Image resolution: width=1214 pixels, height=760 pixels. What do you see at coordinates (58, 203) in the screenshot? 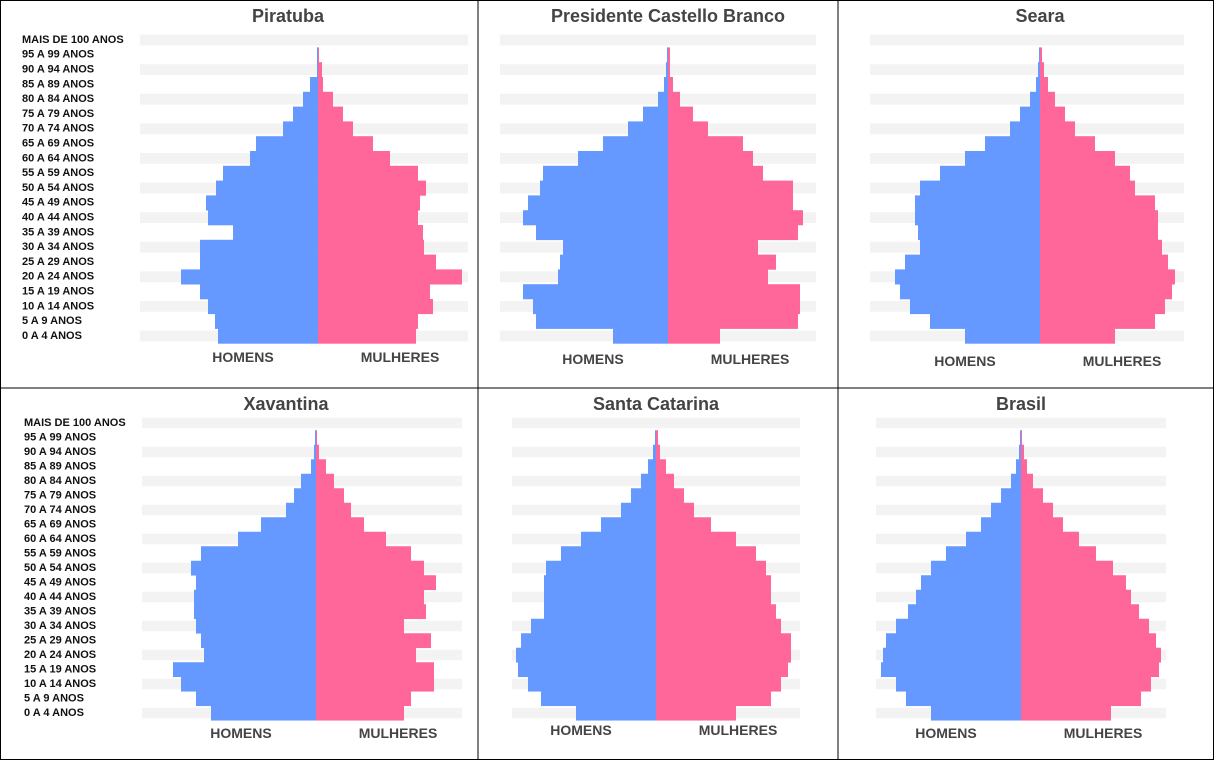
I see `age-label: 45 A 49 ANOS` at bounding box center [58, 203].